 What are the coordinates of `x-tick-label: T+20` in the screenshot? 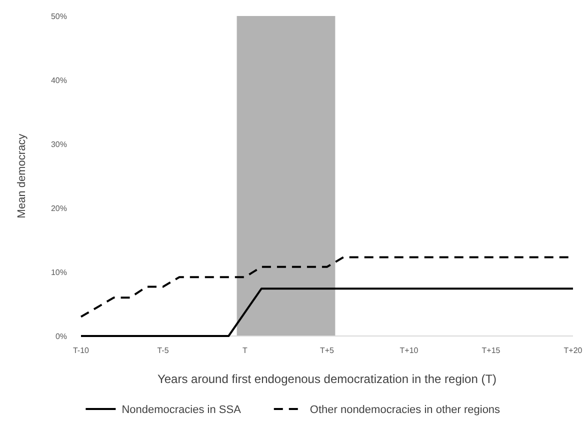 It's located at (573, 350).